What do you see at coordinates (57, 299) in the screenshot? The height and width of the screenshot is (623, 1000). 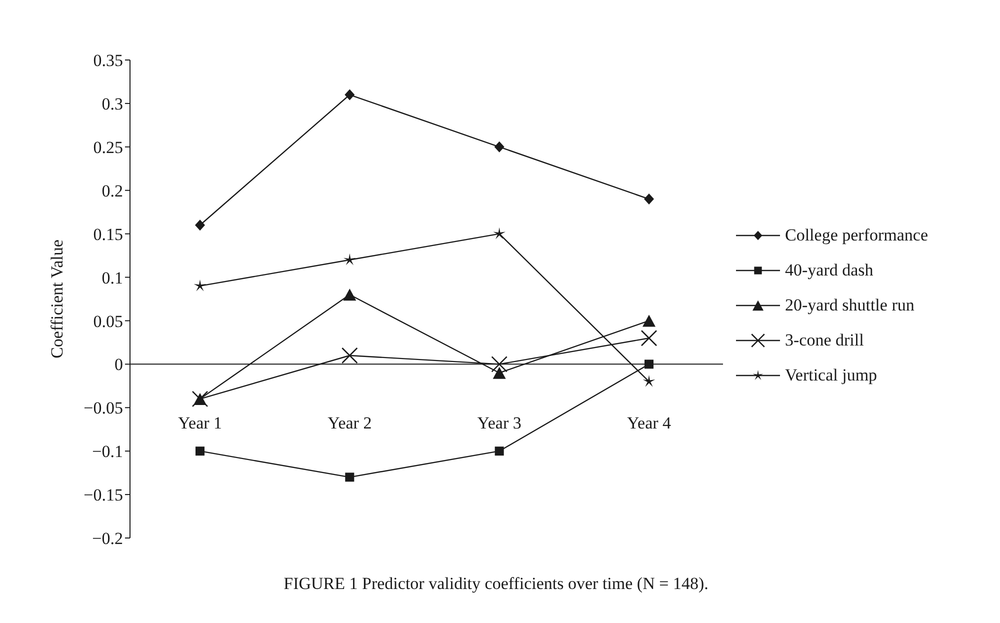 I see `y-axis-title: Coefficient Value` at bounding box center [57, 299].